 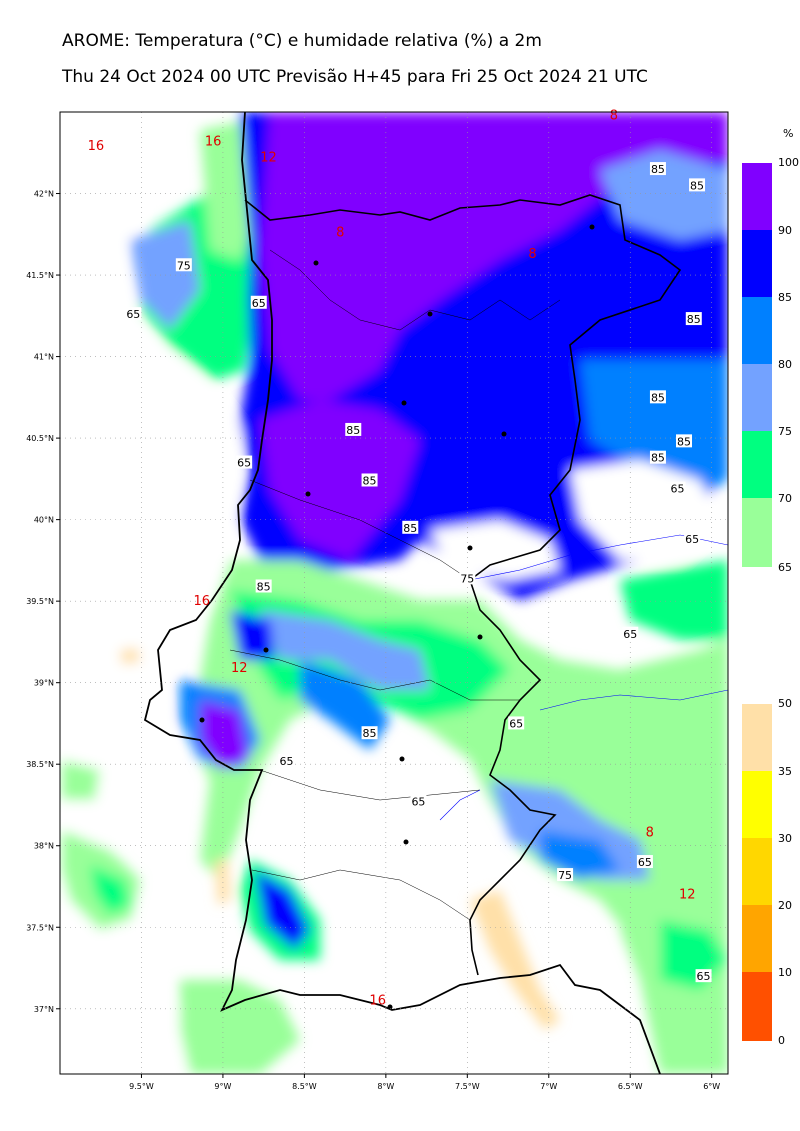 What do you see at coordinates (785, 703) in the screenshot?
I see `colorbar-level: 50` at bounding box center [785, 703].